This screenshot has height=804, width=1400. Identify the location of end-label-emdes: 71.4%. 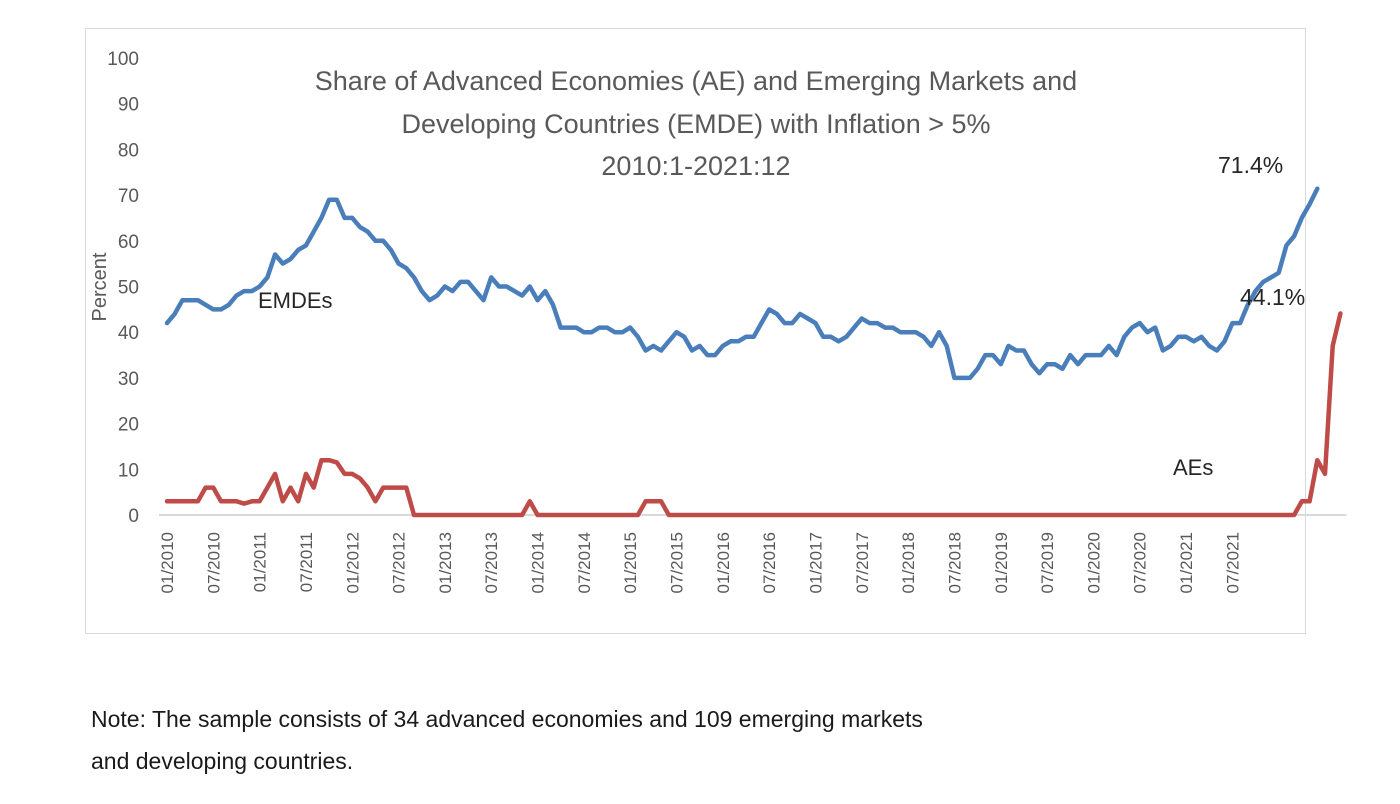
(1250, 165).